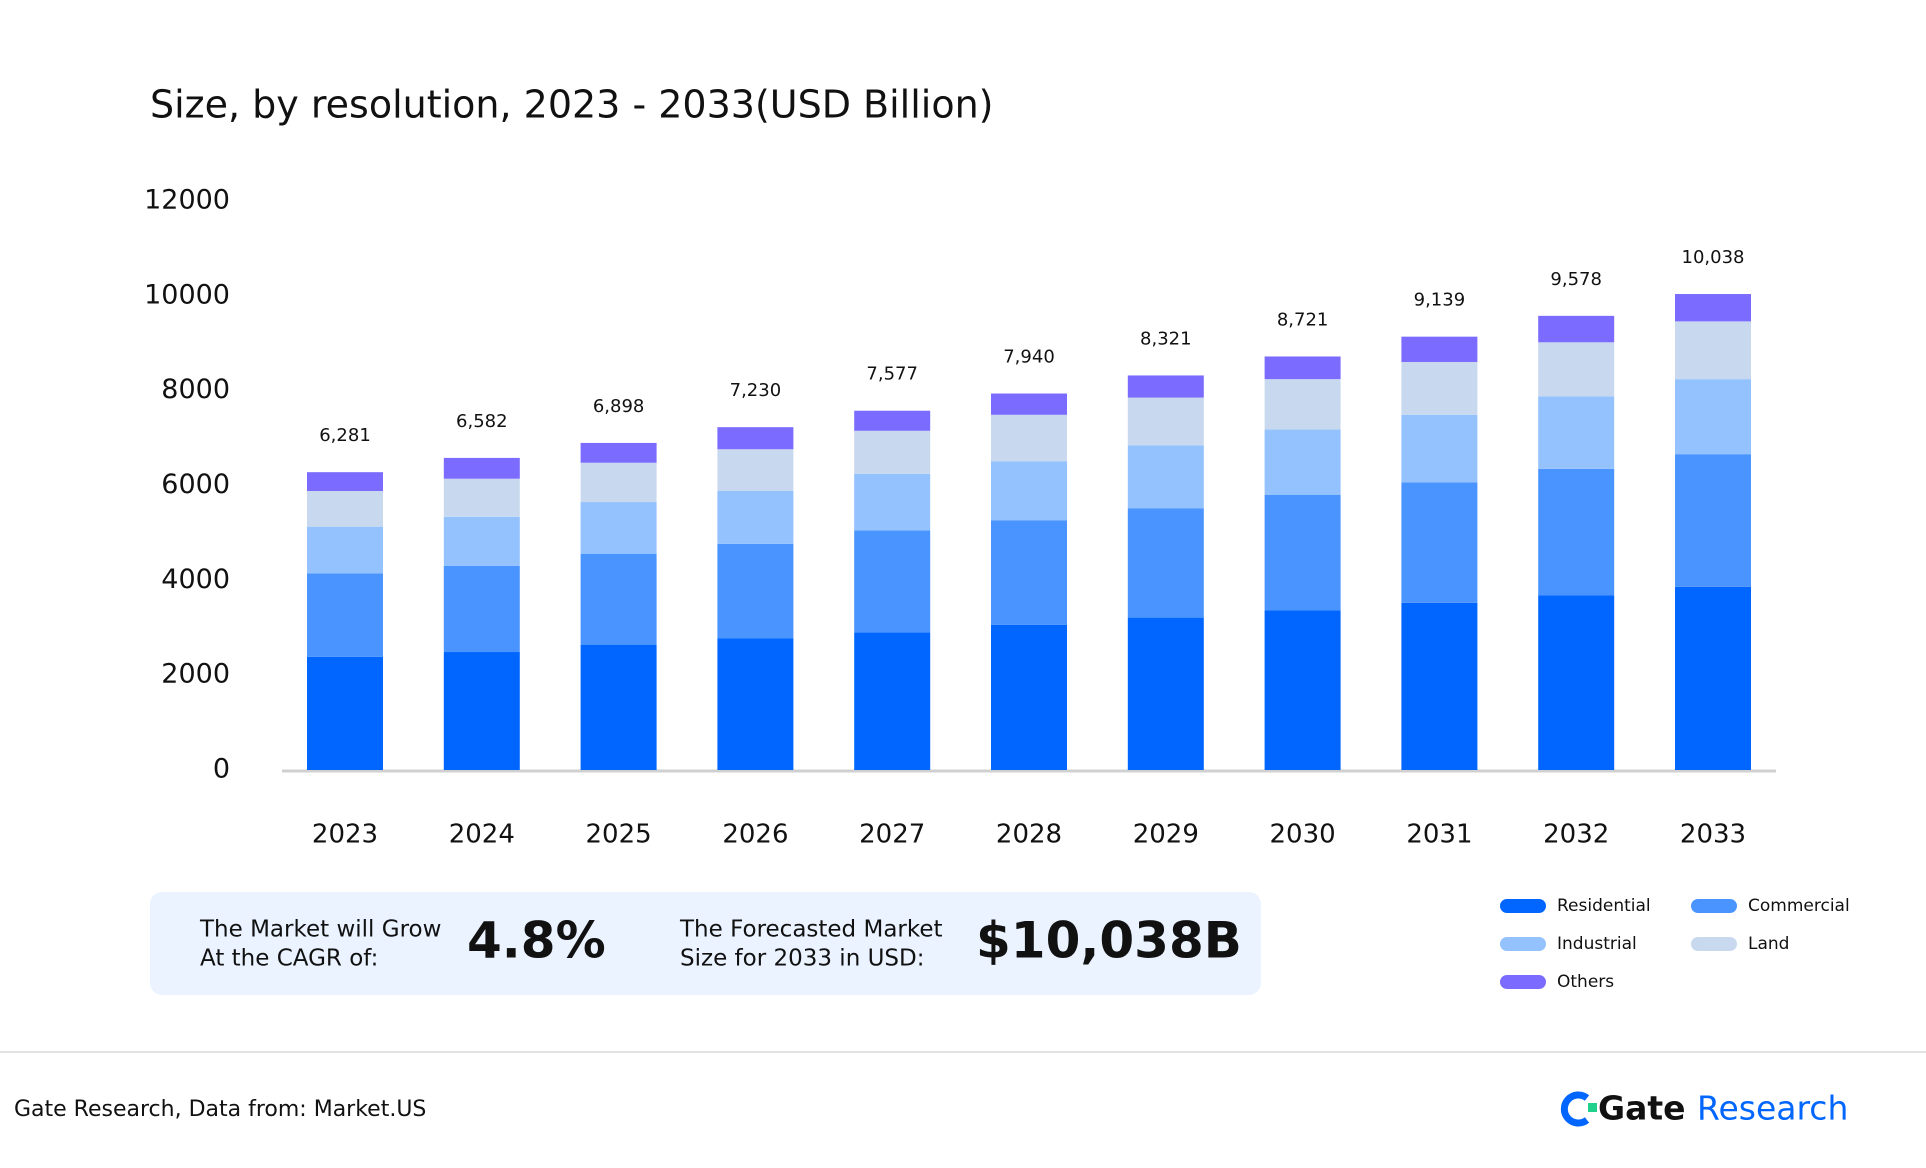  I want to click on total-label: 10,038, so click(1713, 257).